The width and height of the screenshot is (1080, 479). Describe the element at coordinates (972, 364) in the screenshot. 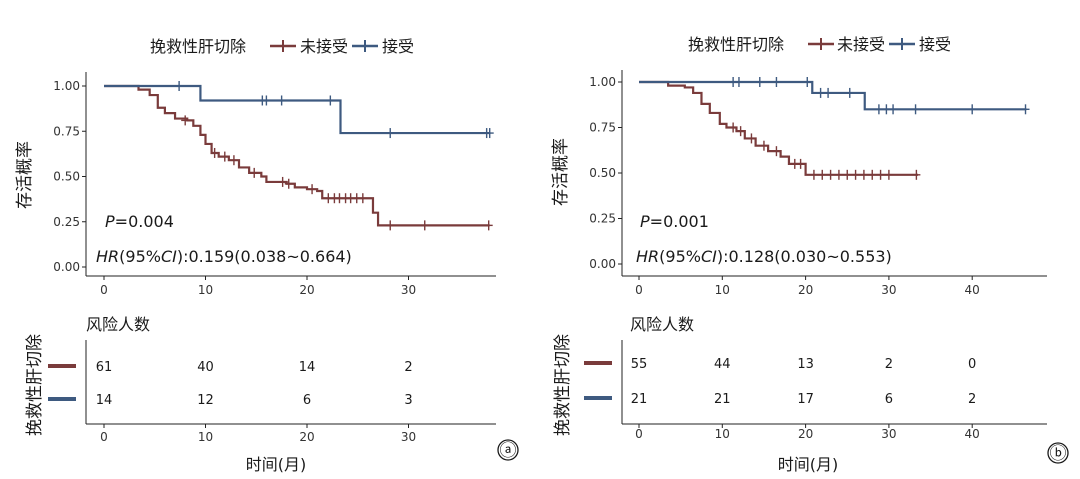

I see `risk-count: 0` at that location.